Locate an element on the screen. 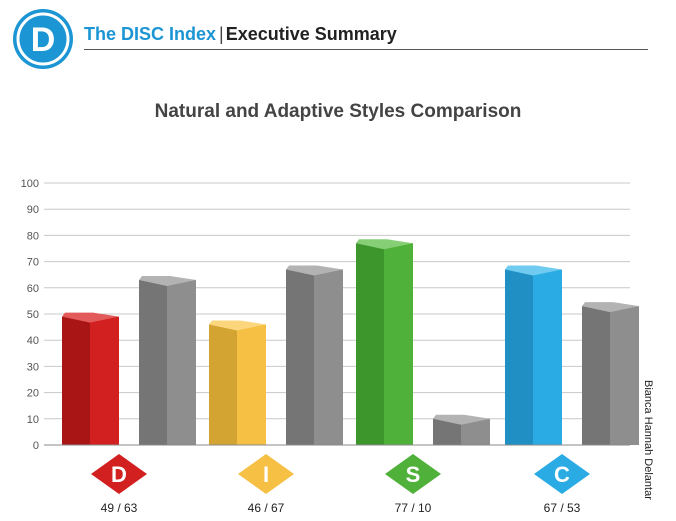 This screenshot has height=521, width=676. y-tick-label-40: 40 is located at coordinates (33, 341).